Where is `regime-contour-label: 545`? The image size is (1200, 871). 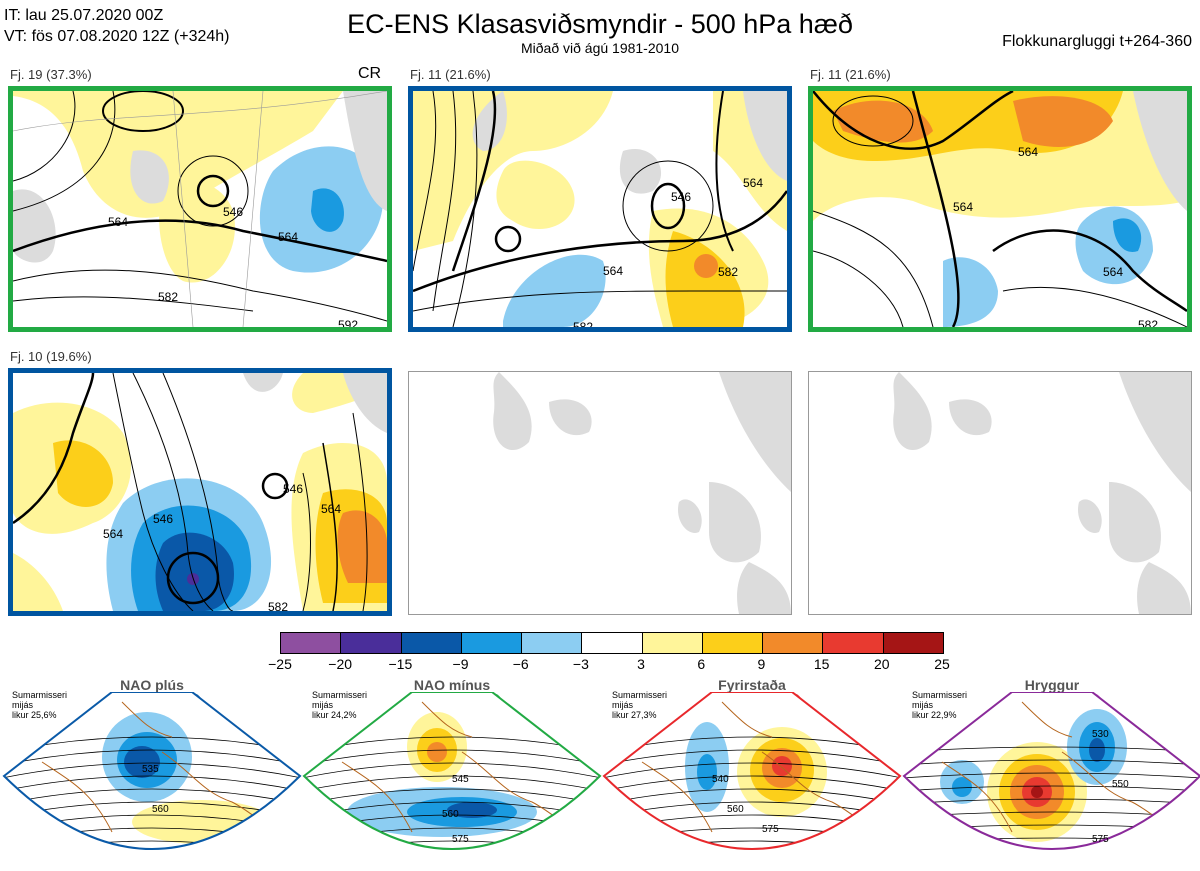
regime-contour-label: 545 is located at coordinates (460, 779).